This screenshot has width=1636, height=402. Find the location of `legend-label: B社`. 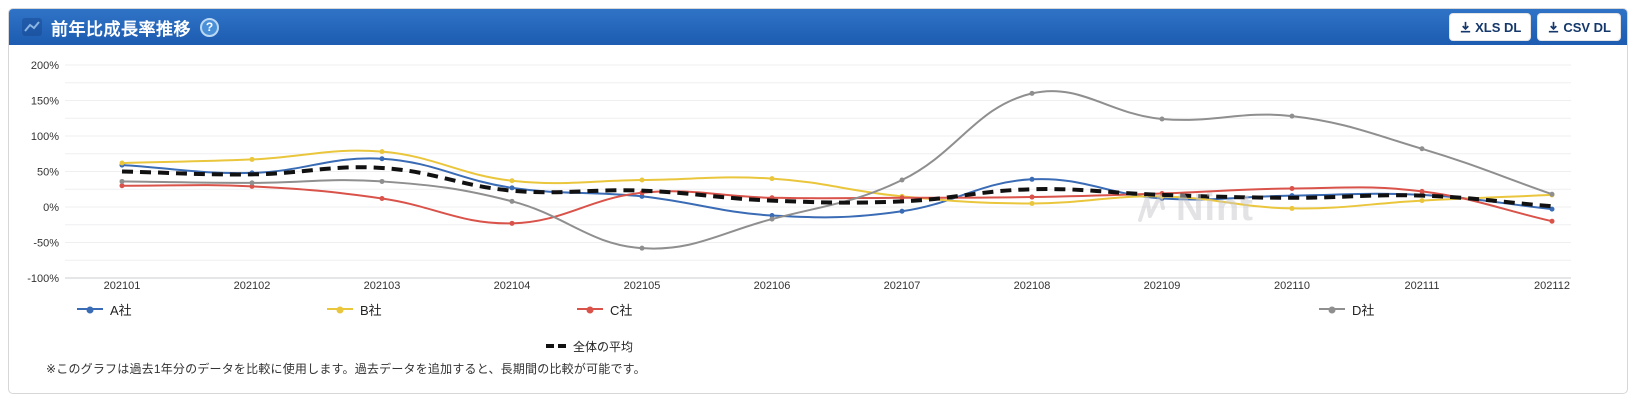

legend-label: B社 is located at coordinates (371, 310).